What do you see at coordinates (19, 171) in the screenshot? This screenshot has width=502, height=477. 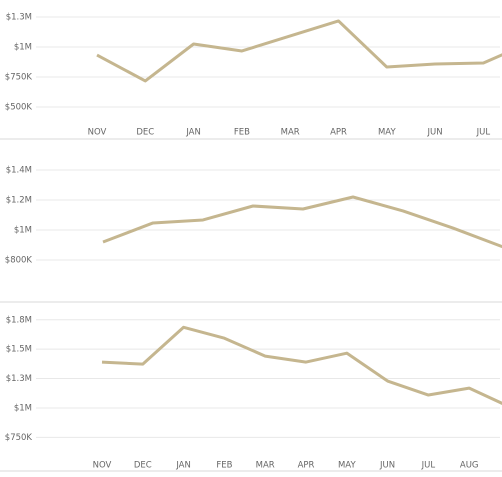 I see `y-tick-label: $1.4M` at bounding box center [19, 171].